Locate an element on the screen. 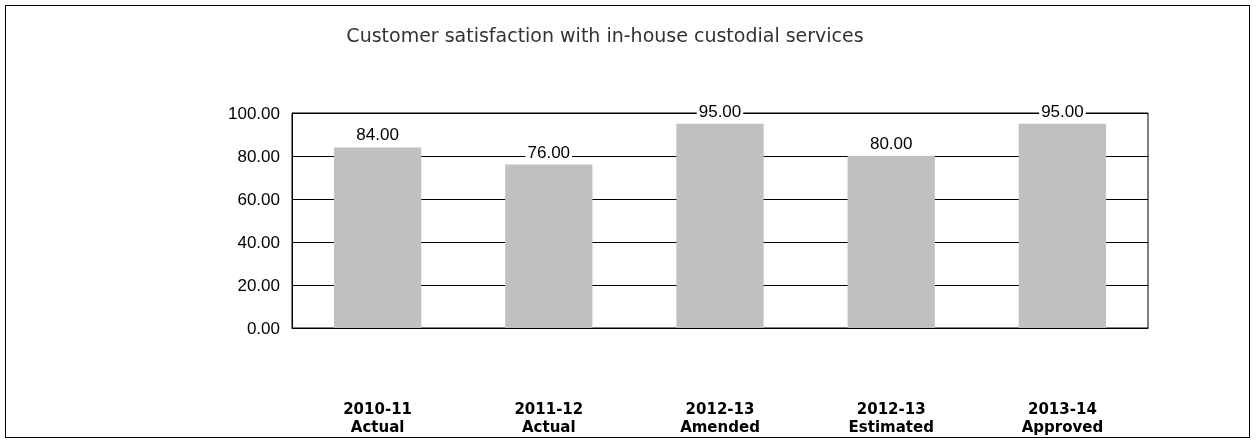 The height and width of the screenshot is (443, 1257). y-tick-label: 60.00 is located at coordinates (258, 199).